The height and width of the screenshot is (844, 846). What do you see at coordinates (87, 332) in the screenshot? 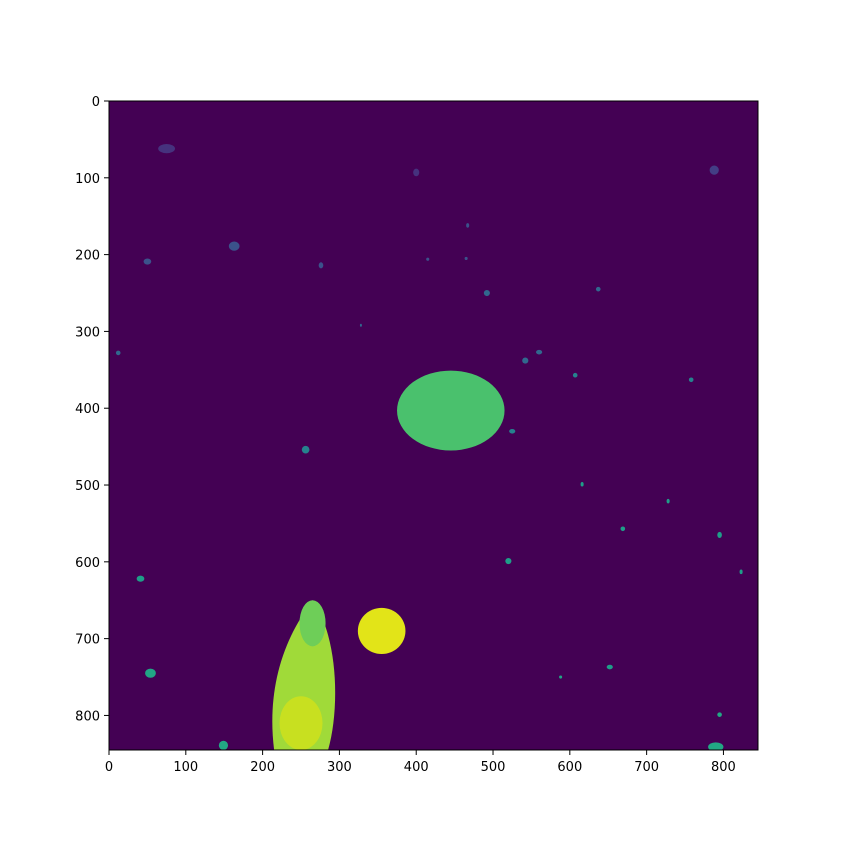
I see `y-tick-label: 300` at bounding box center [87, 332].